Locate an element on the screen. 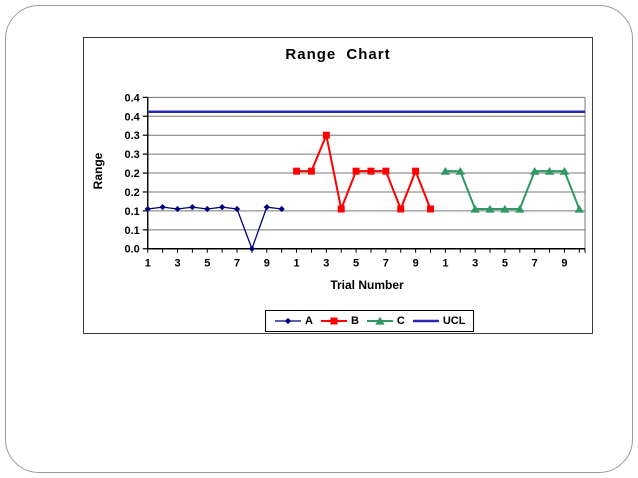 The image size is (638, 478). series-C is located at coordinates (512, 189).